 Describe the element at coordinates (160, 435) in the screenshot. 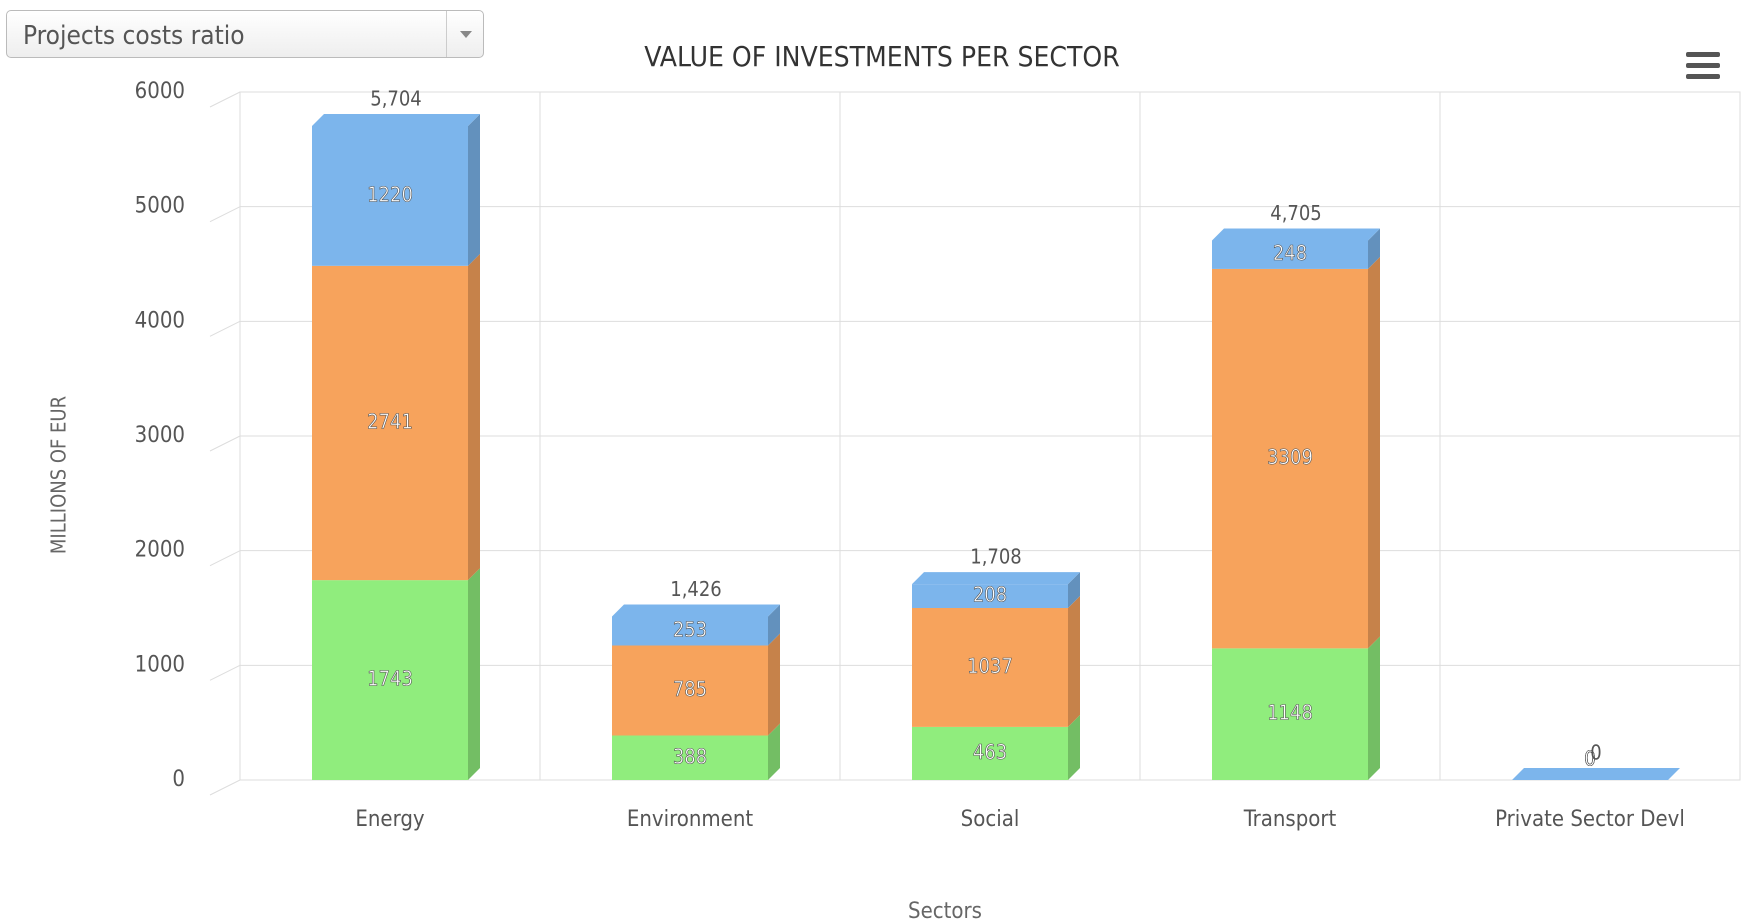

I see `y-tick-label: 3000` at that location.